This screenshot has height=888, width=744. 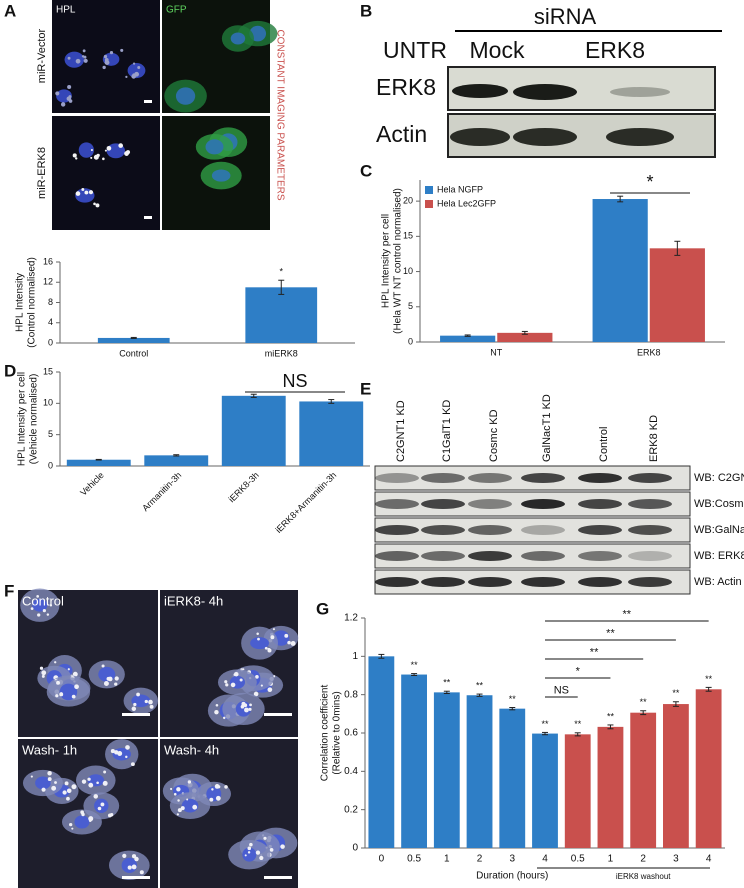 I want to click on lane-label: Control, so click(x=604, y=444).